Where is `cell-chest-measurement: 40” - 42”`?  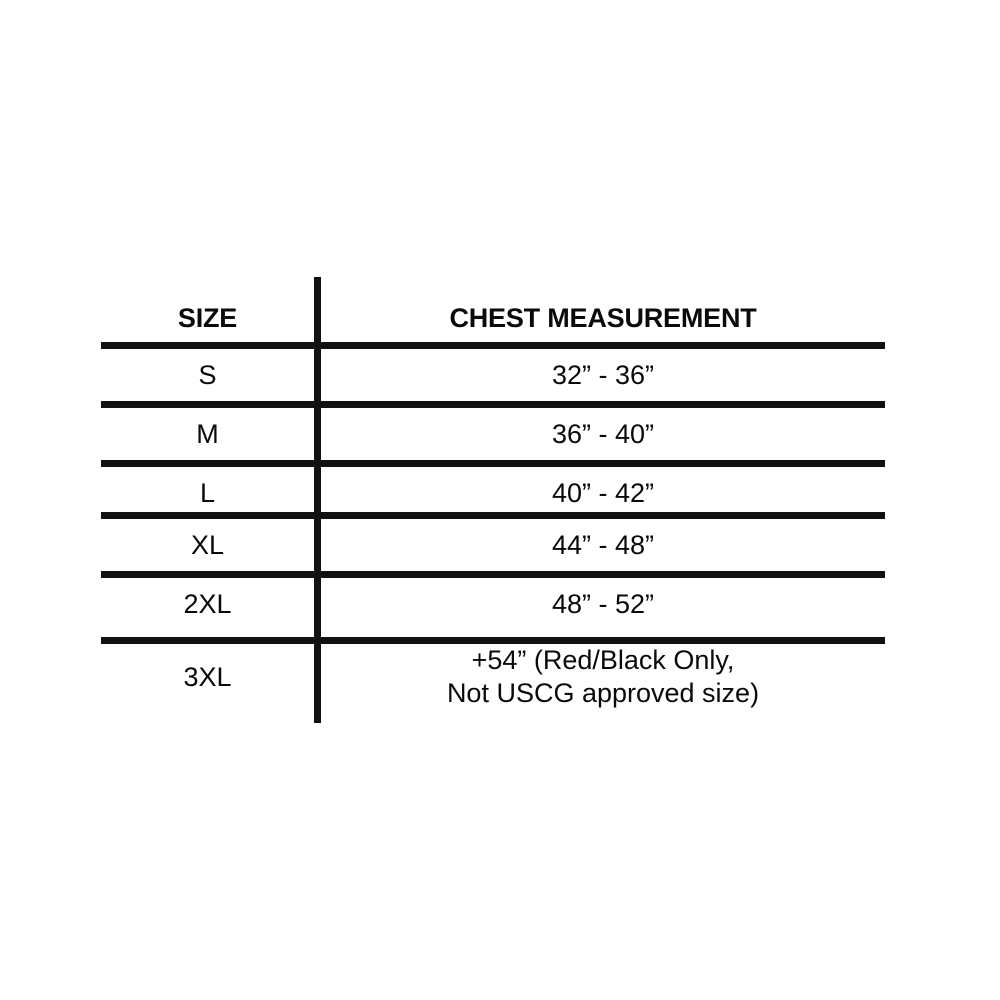
cell-chest-measurement: 40” - 42” is located at coordinates (603, 492).